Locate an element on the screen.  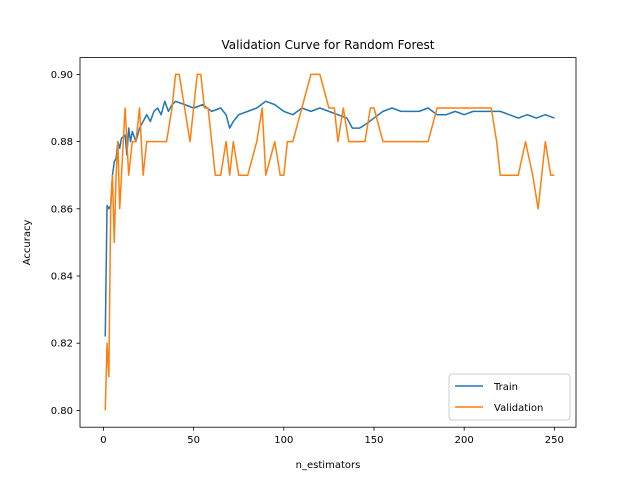
y-tick-label: 0.82 is located at coordinates (62, 344).